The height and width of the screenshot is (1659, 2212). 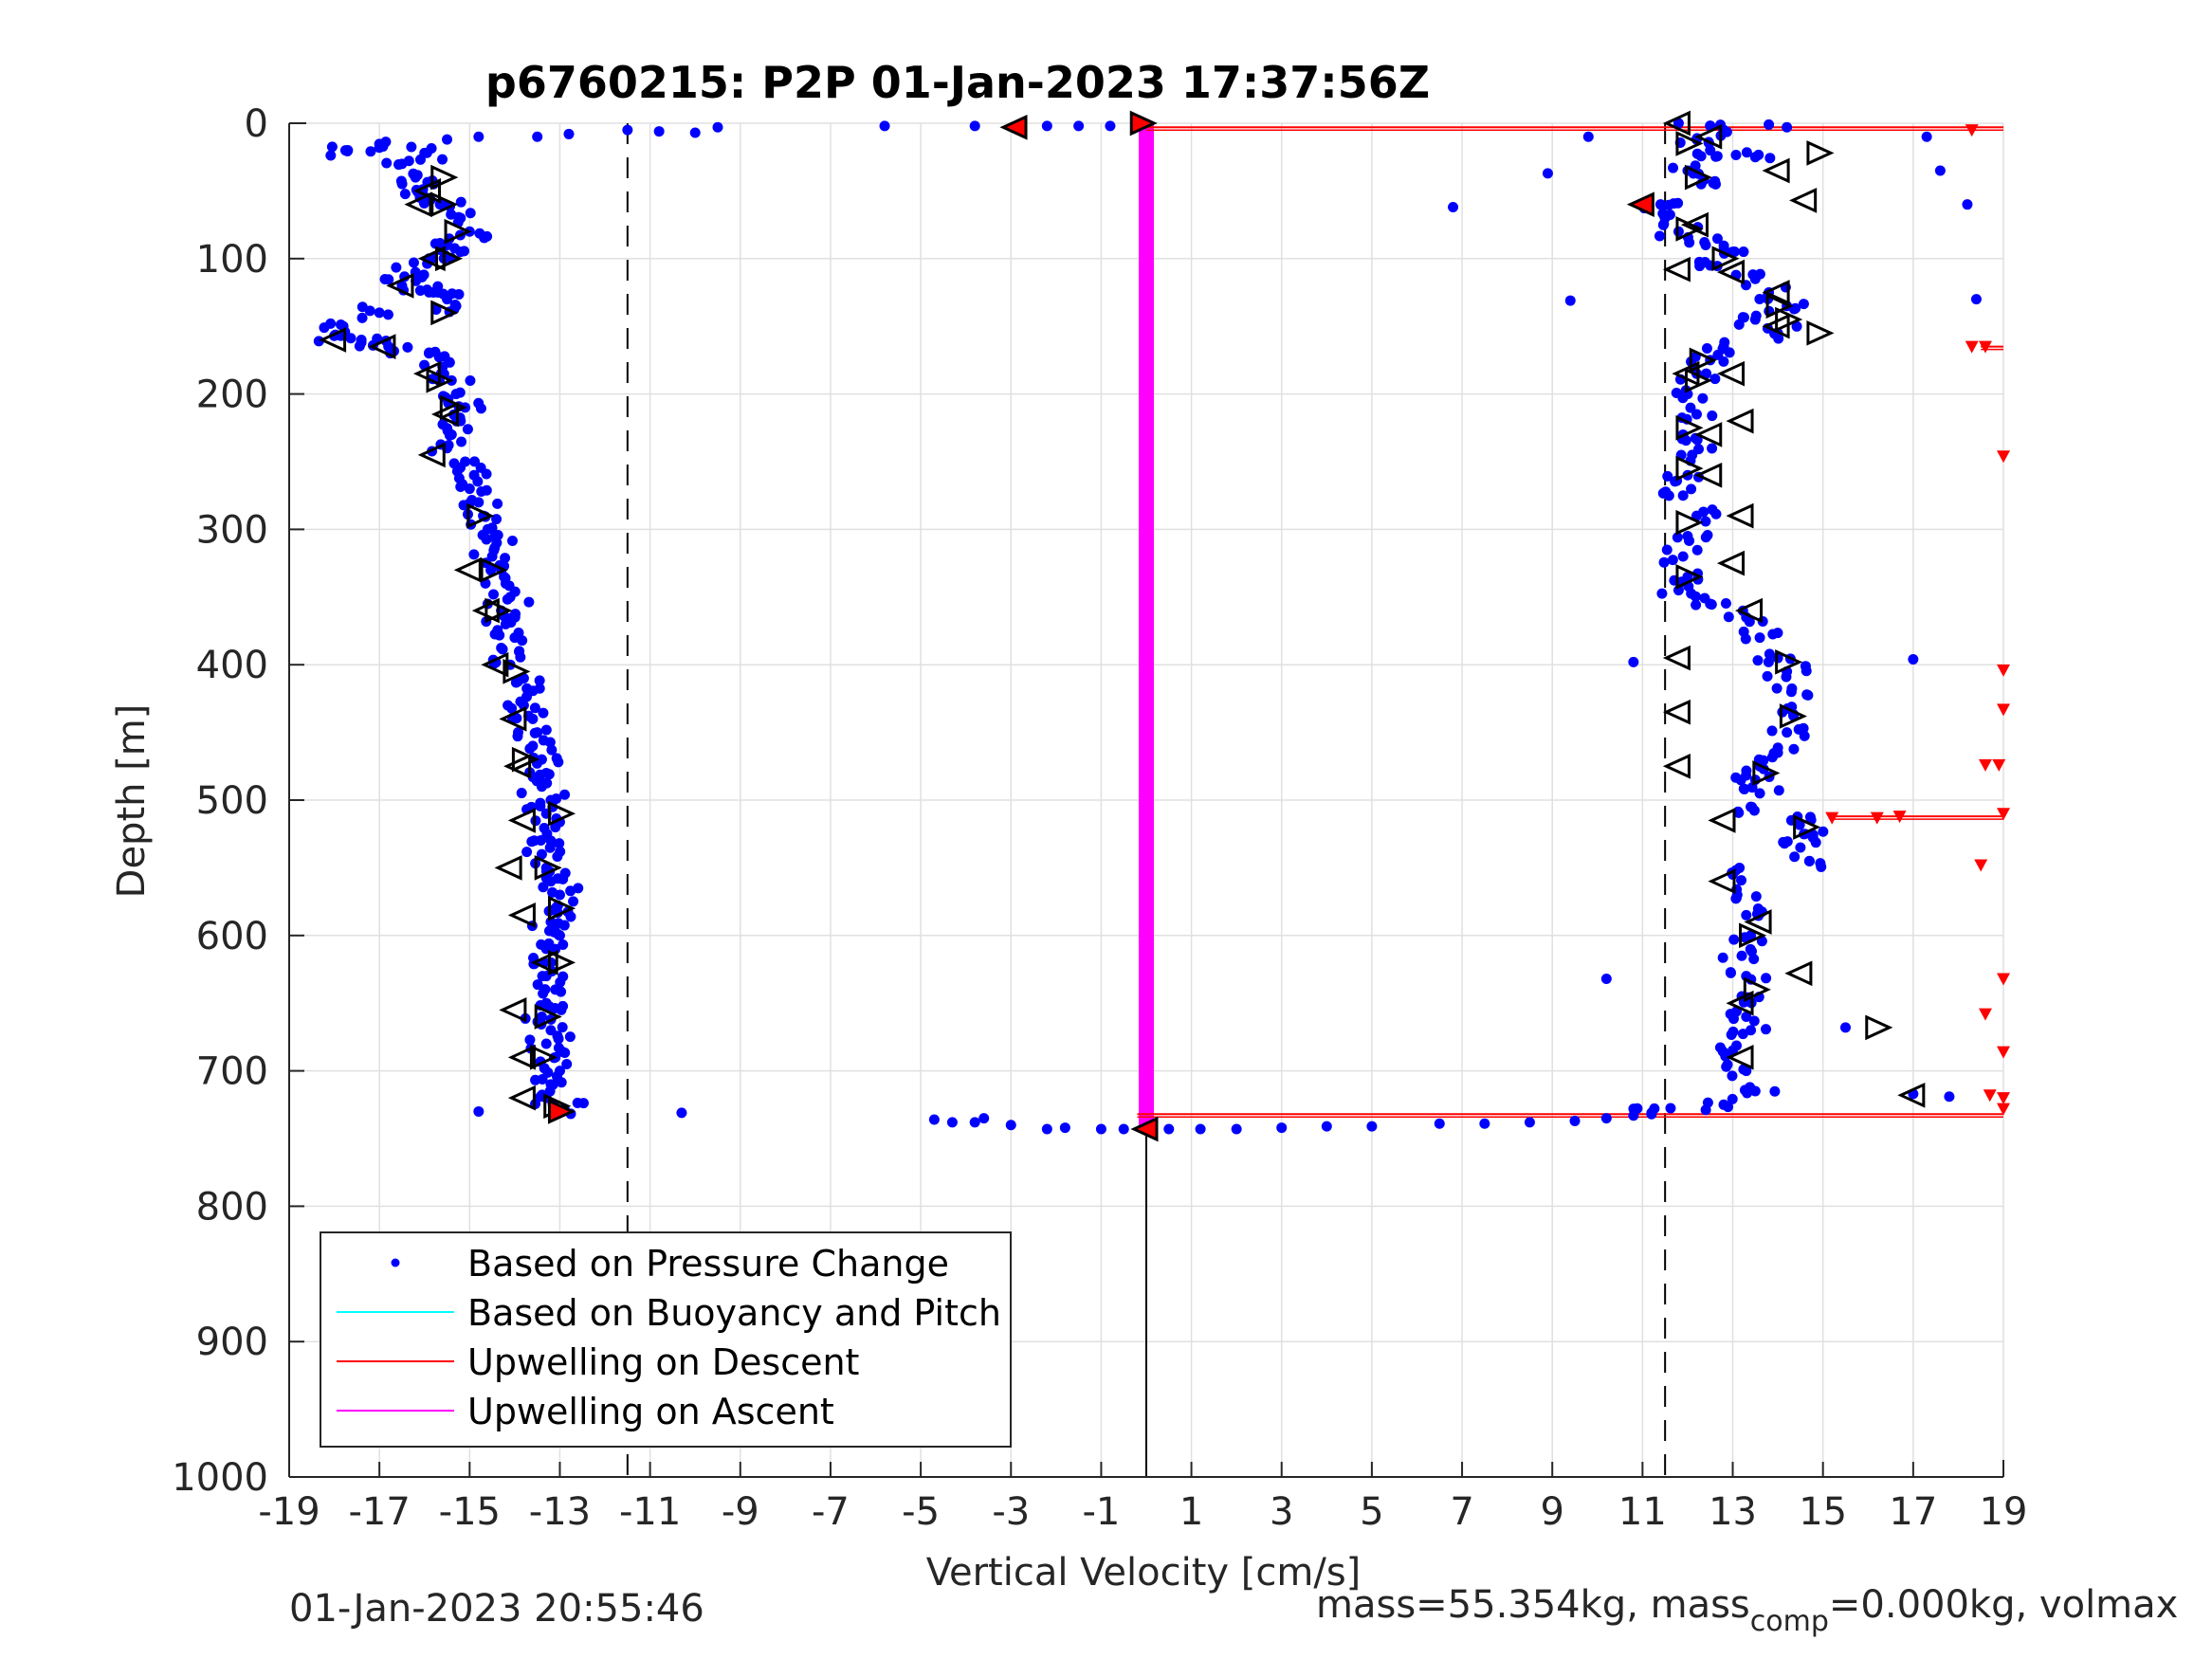 What do you see at coordinates (232, 395) in the screenshot?
I see `y-tick-label: 200` at bounding box center [232, 395].